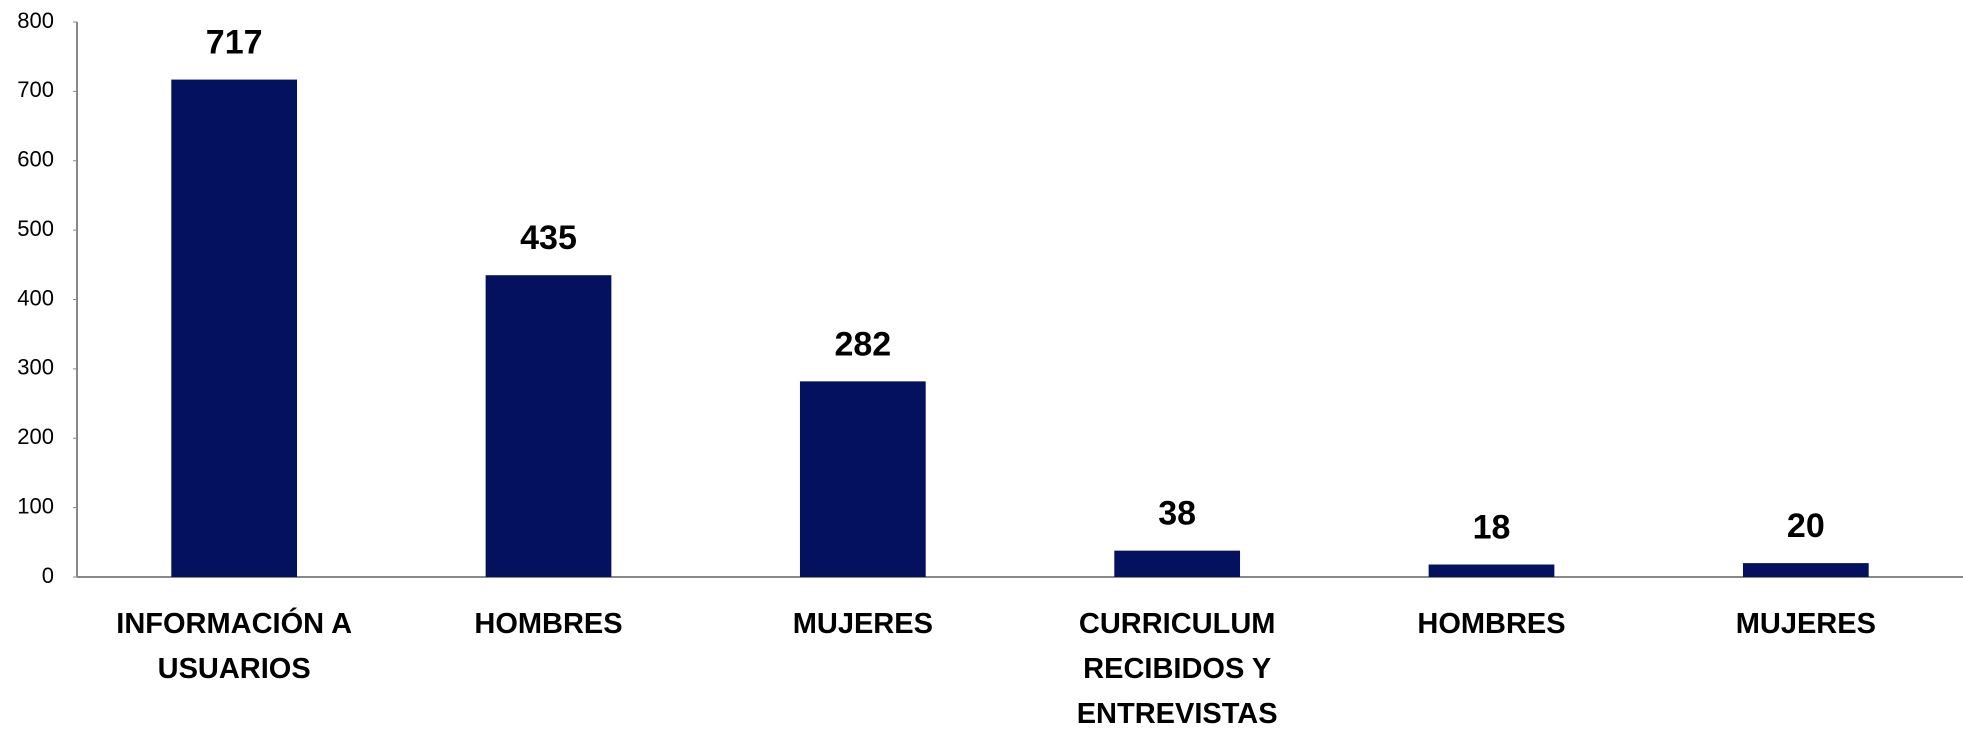  Describe the element at coordinates (35, 89) in the screenshot. I see `y-tick-label: 700` at that location.